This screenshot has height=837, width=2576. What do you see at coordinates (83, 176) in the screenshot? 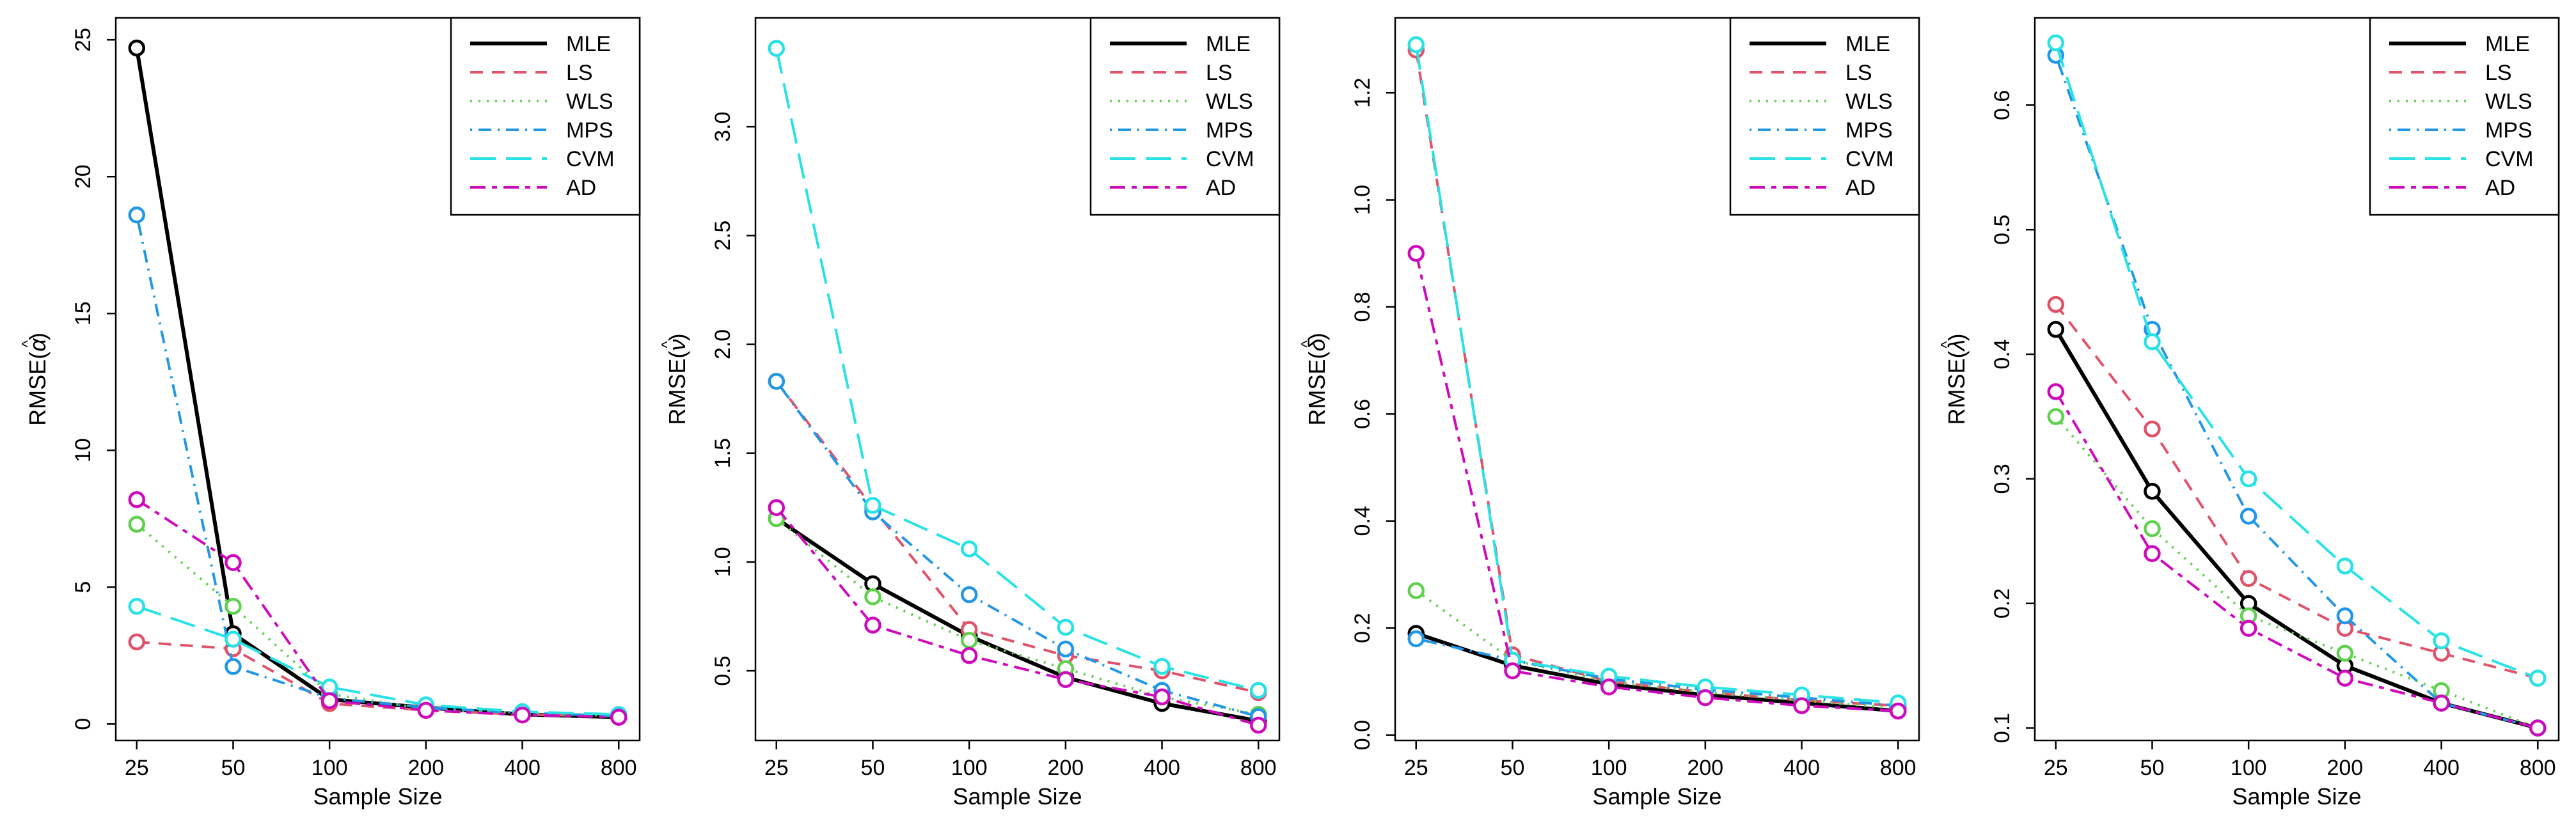
I see `y-tick-label: 20` at bounding box center [83, 176].